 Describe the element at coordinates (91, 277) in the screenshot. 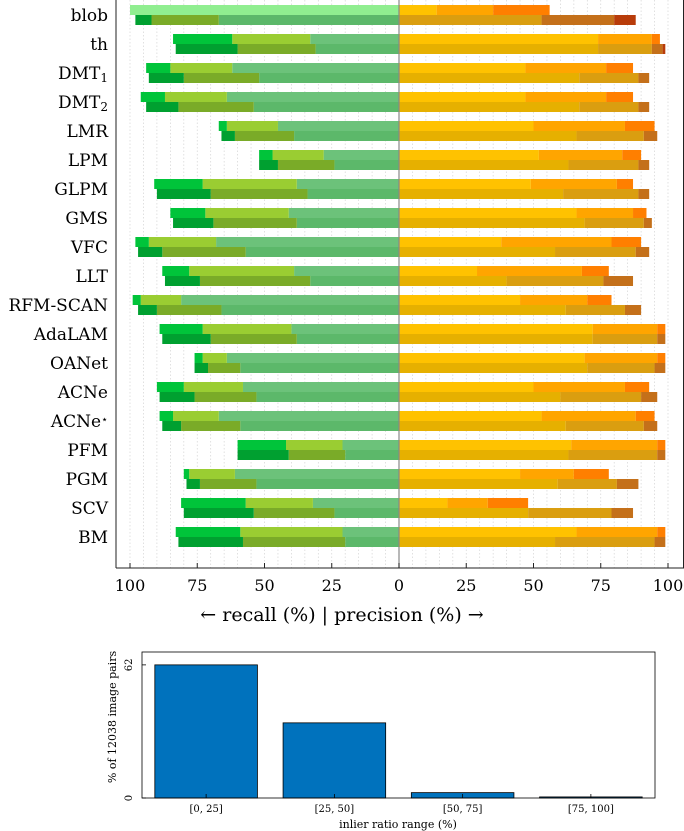

I see `method-label: LLT` at that location.